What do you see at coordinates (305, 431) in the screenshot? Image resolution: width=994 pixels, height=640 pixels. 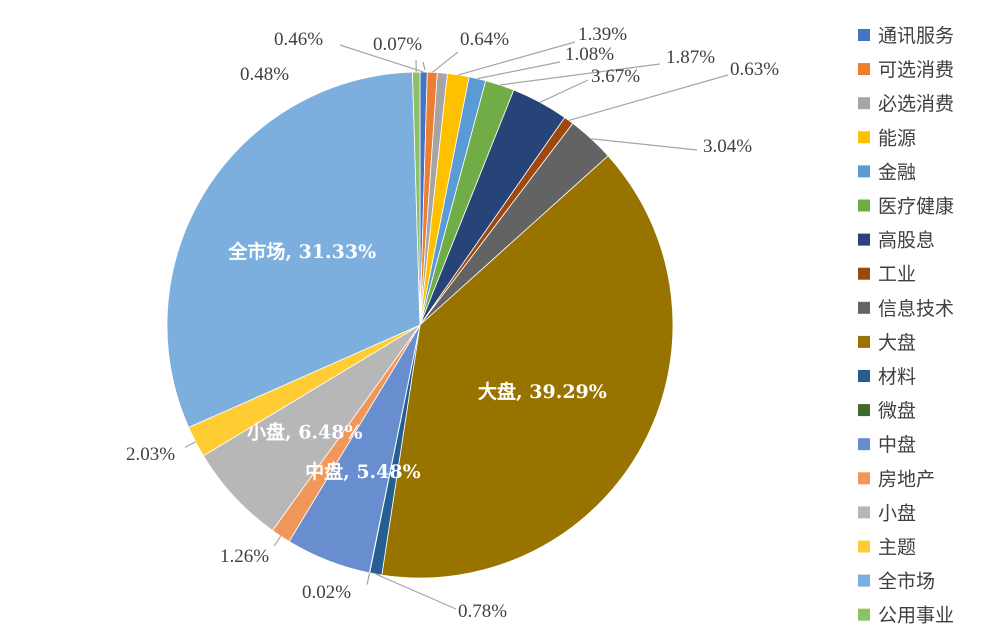 I see `slice-label: 小盘, 6.48%` at bounding box center [305, 431].